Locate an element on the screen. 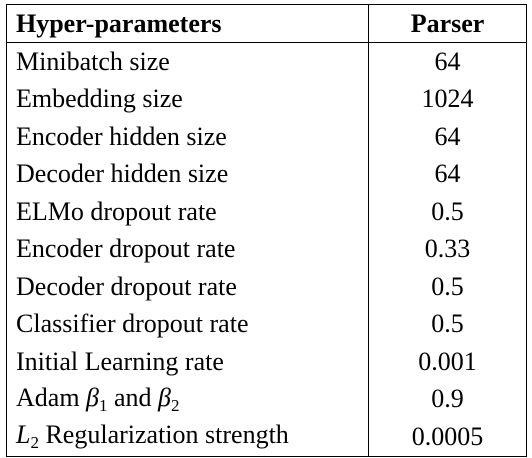 Image resolution: width=532 pixels, height=458 pixels. table-row: Decoder hidden size 64 is located at coordinates (266, 174).